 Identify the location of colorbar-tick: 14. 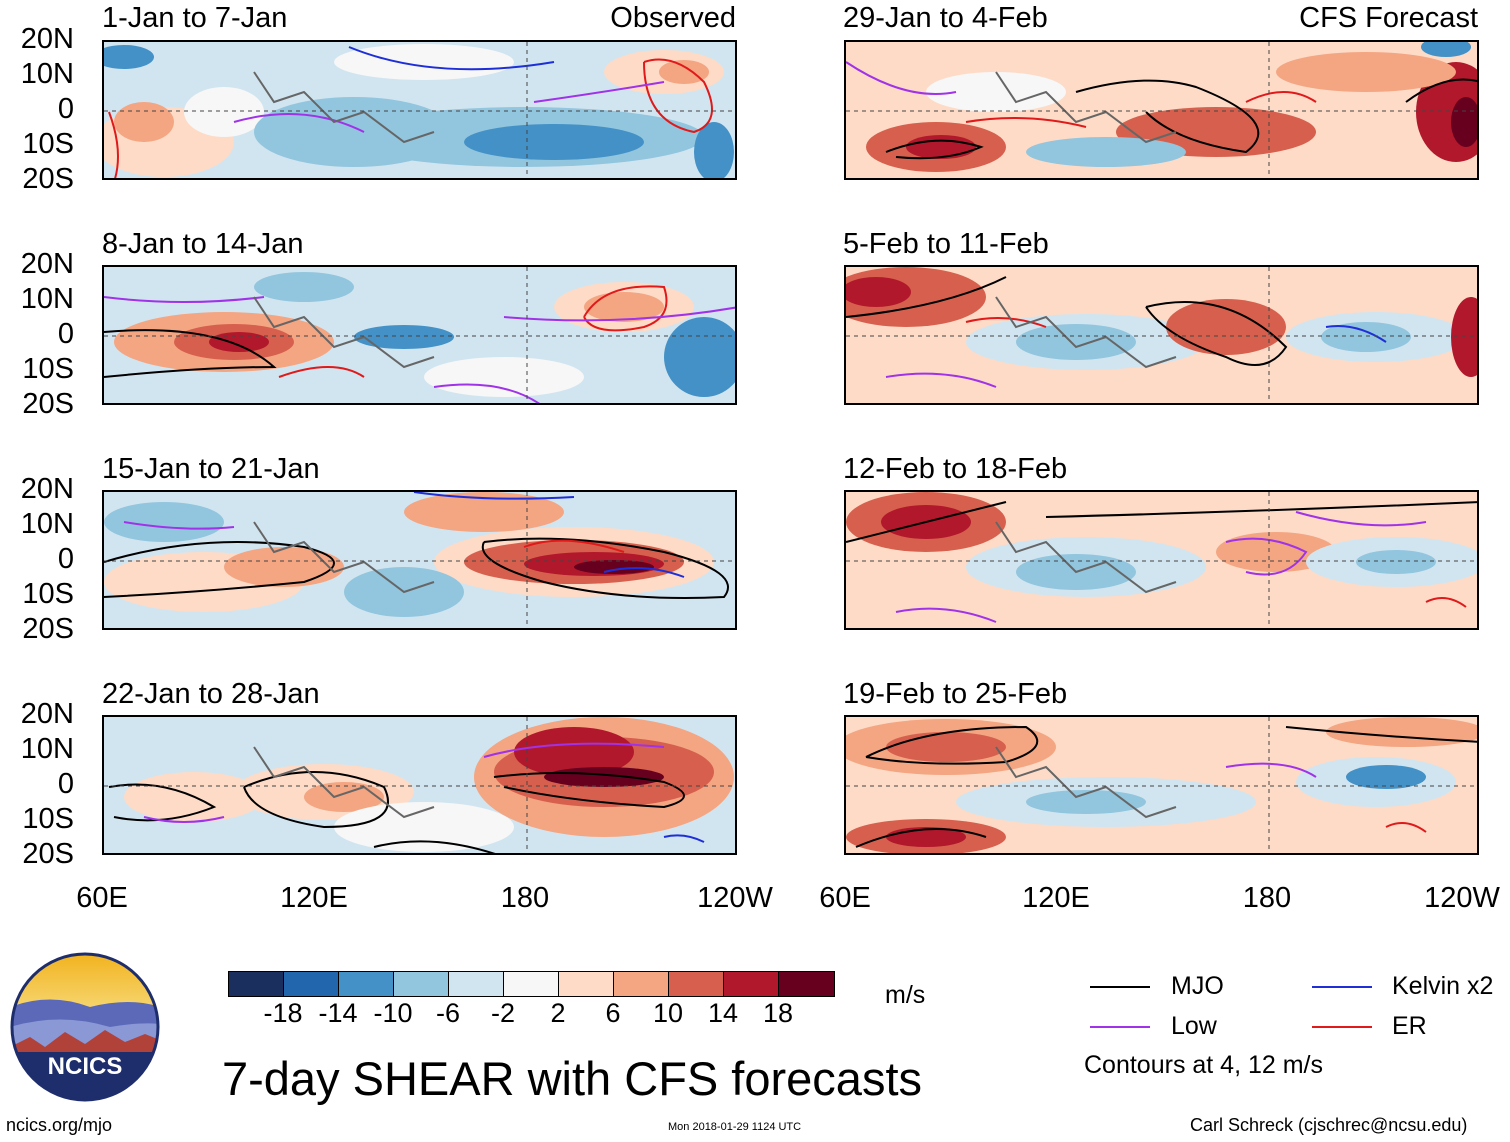
(723, 1013).